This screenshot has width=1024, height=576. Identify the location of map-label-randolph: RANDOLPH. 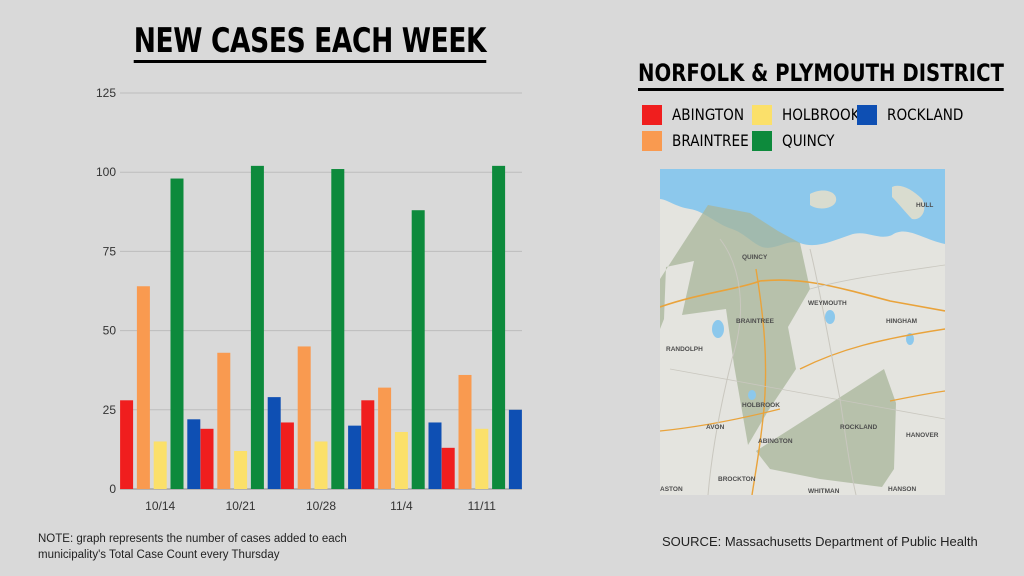
(684, 349).